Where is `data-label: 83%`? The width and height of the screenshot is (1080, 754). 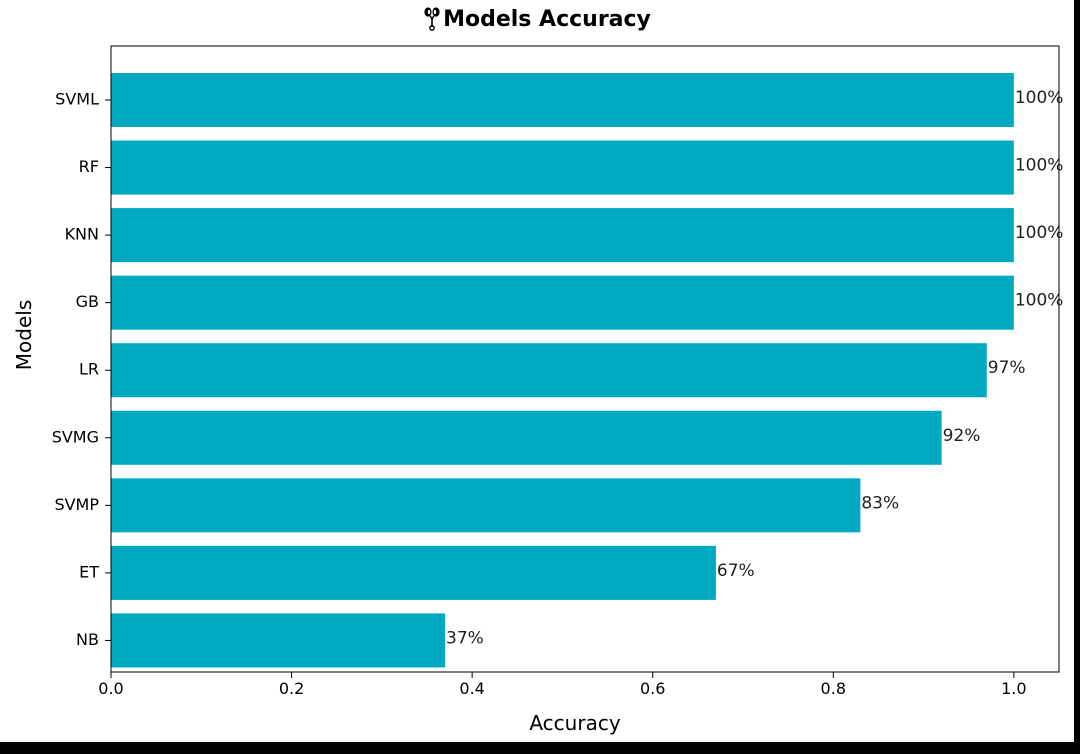
data-label: 83% is located at coordinates (880, 503).